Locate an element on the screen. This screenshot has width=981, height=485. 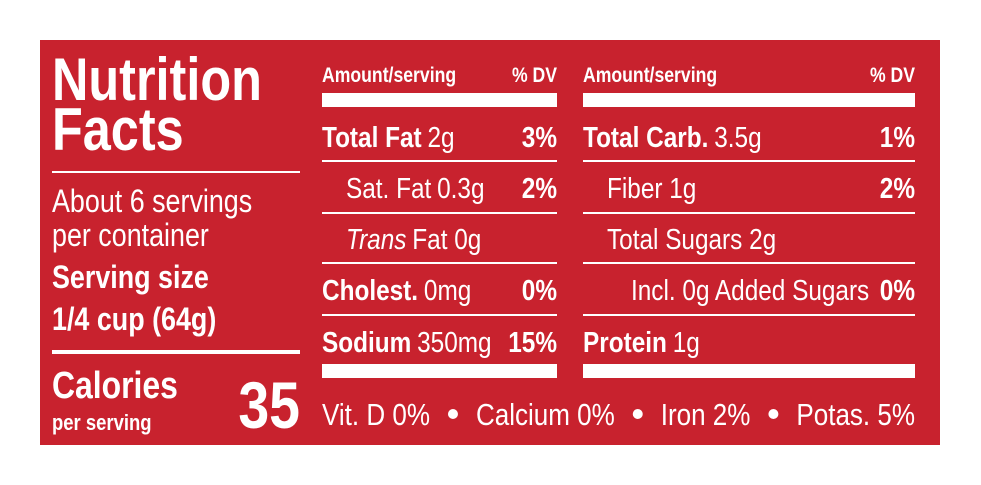
nutrient-text: Total Fat is located at coordinates (372, 137).